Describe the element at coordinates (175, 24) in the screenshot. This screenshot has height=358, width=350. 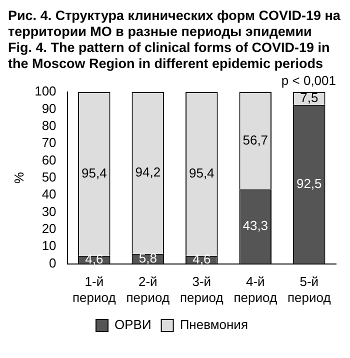
I see `chart-title: Рис. 4. Структура клинических форм COVID-19 на территории МО в разные периоды эпидемии` at that location.